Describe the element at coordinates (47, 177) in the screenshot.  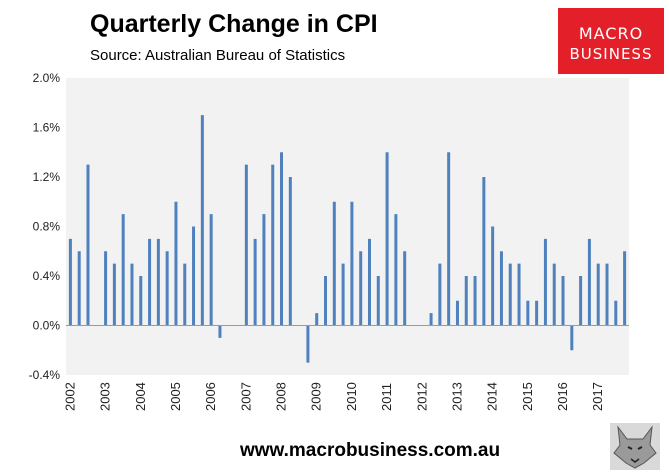
I see `y-tick-label: 1.2%` at that location.